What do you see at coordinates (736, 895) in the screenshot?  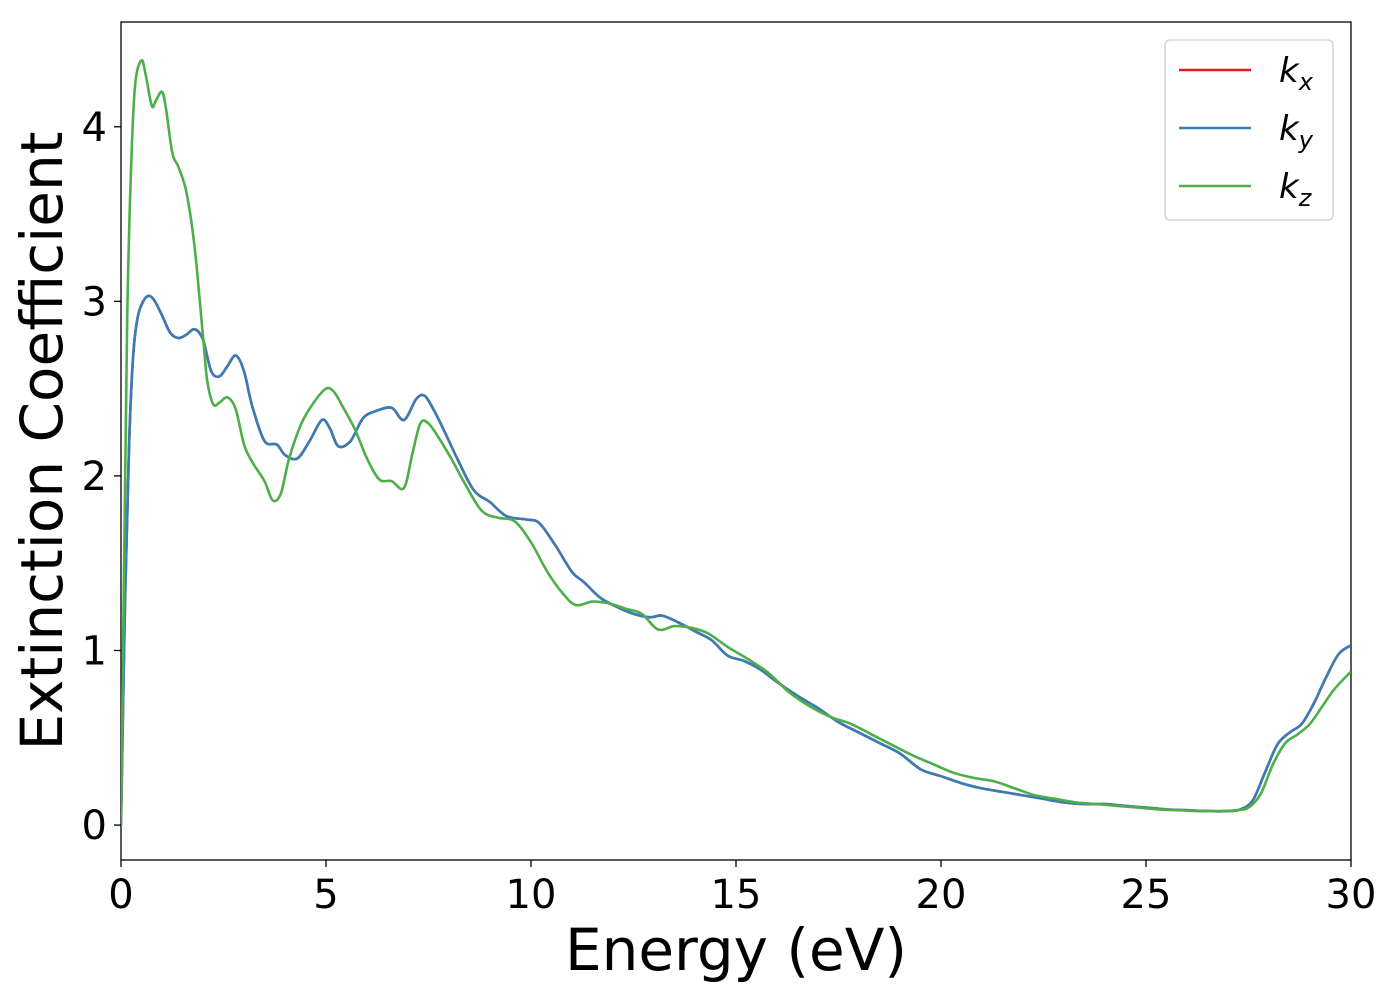 I see `x-tick-label: 15` at bounding box center [736, 895].